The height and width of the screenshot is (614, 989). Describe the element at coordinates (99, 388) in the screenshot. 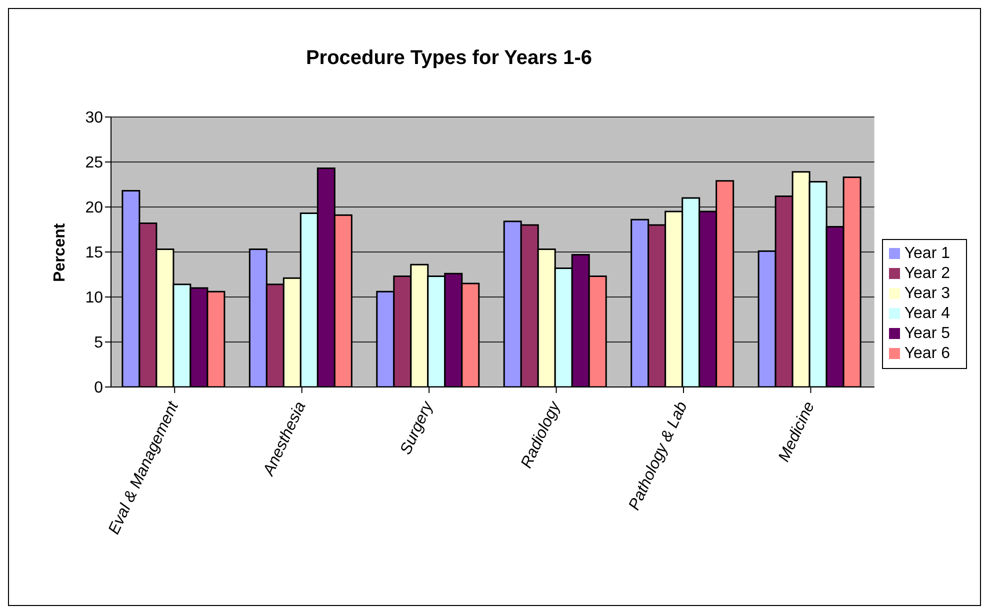

I see `y-tick-label: 0` at that location.